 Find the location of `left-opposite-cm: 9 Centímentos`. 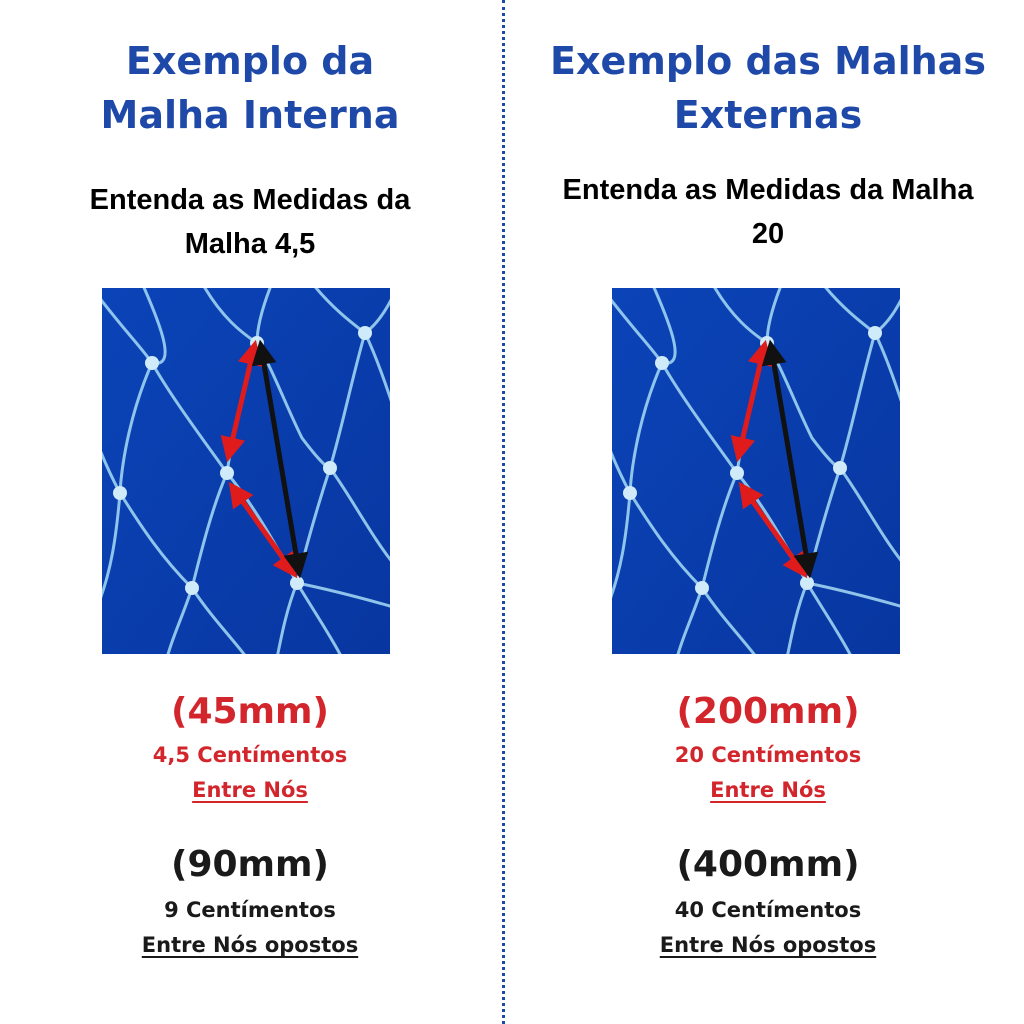

left-opposite-cm: 9 Centímentos is located at coordinates (250, 910).